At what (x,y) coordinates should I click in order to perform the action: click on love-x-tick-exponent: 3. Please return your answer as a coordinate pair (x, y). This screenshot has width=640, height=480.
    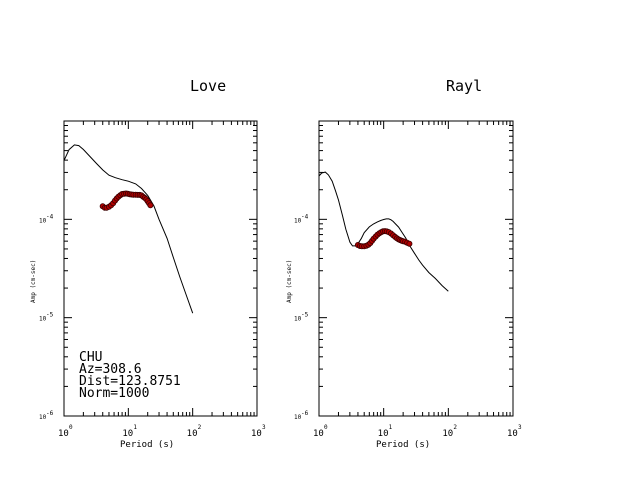
    Looking at the image, I should click on (264, 427).